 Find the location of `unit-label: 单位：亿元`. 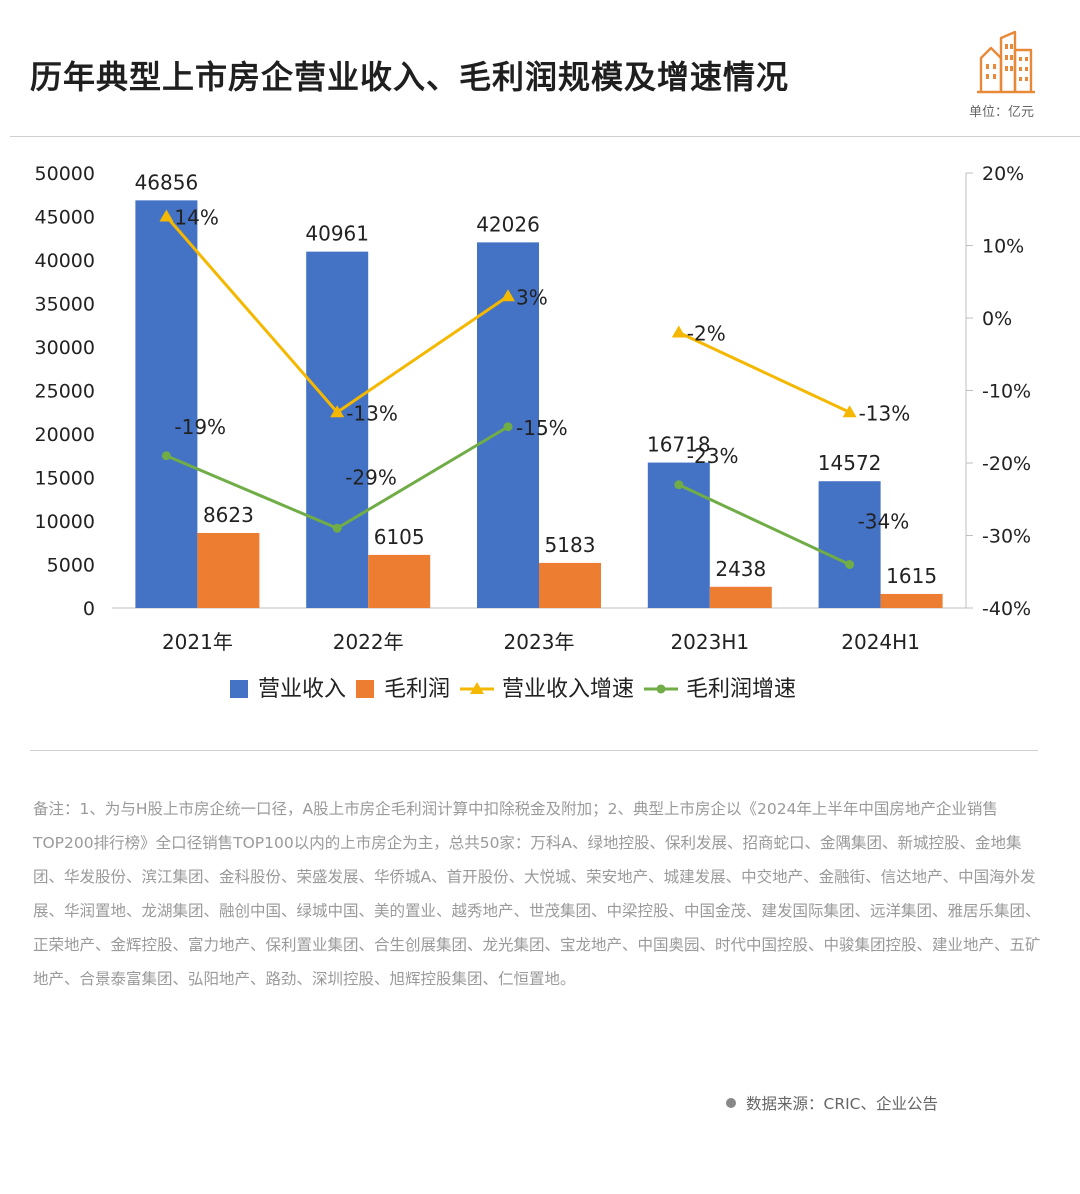

unit-label: 单位：亿元 is located at coordinates (1001, 112).